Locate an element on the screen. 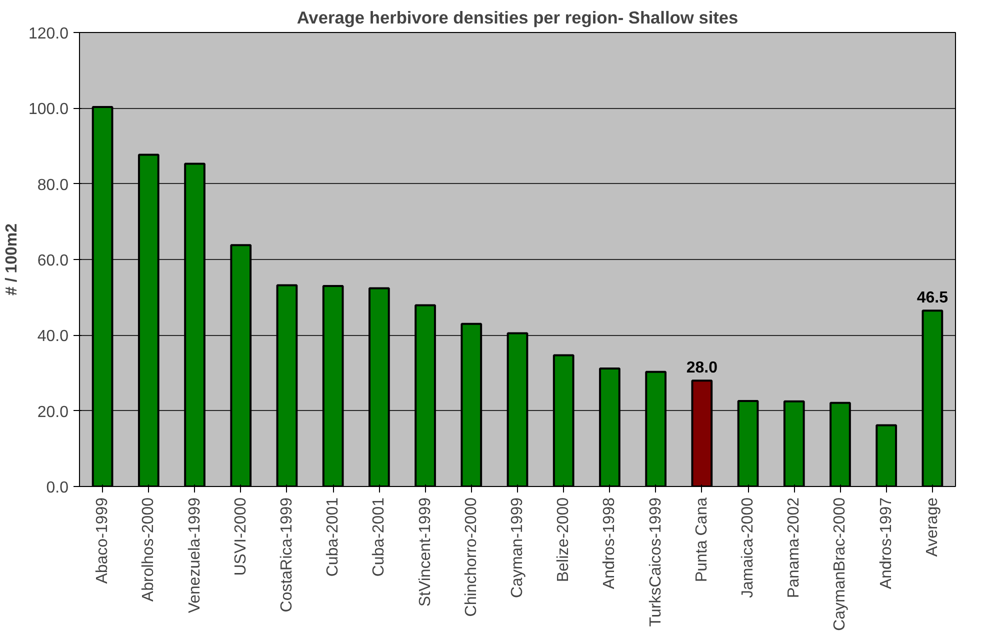 The image size is (981, 639). x-tick-label: USVI-2000 is located at coordinates (241, 536).